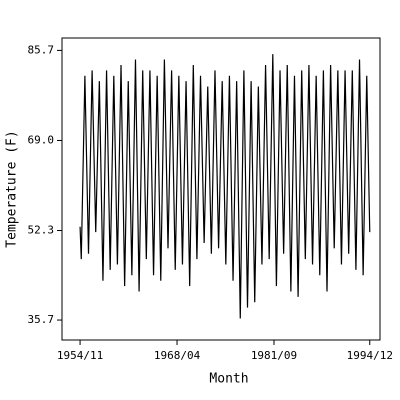 This screenshot has width=400, height=400. Describe the element at coordinates (41, 49) in the screenshot. I see `y-tick-label: 85.7` at that location.